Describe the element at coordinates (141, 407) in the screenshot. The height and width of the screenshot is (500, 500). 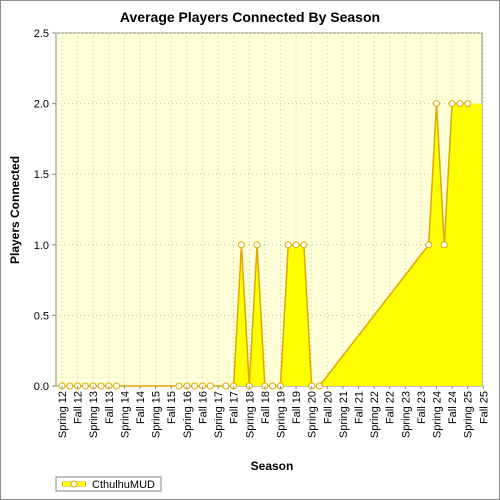
I see `x-tick-label: Fall 14` at that location.